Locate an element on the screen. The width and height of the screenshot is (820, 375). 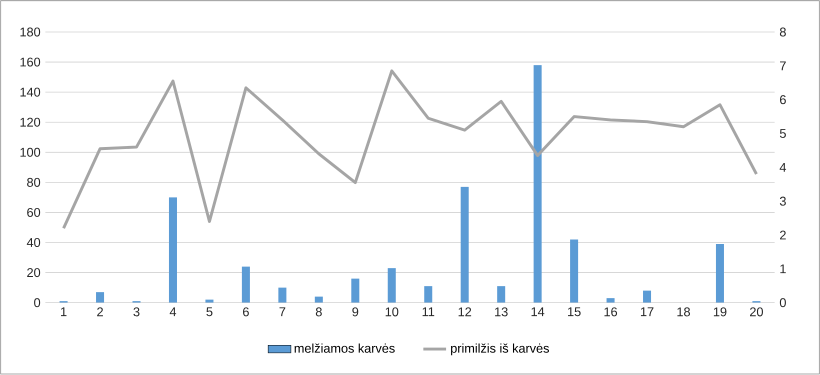
x-tick-label: 14 is located at coordinates (538, 312).